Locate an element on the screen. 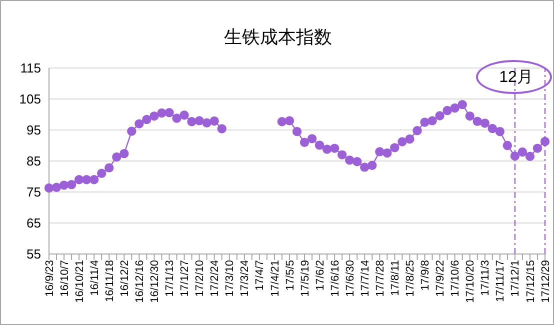 This screenshot has width=554, height=325. y-tick-label: 75 is located at coordinates (33, 192).